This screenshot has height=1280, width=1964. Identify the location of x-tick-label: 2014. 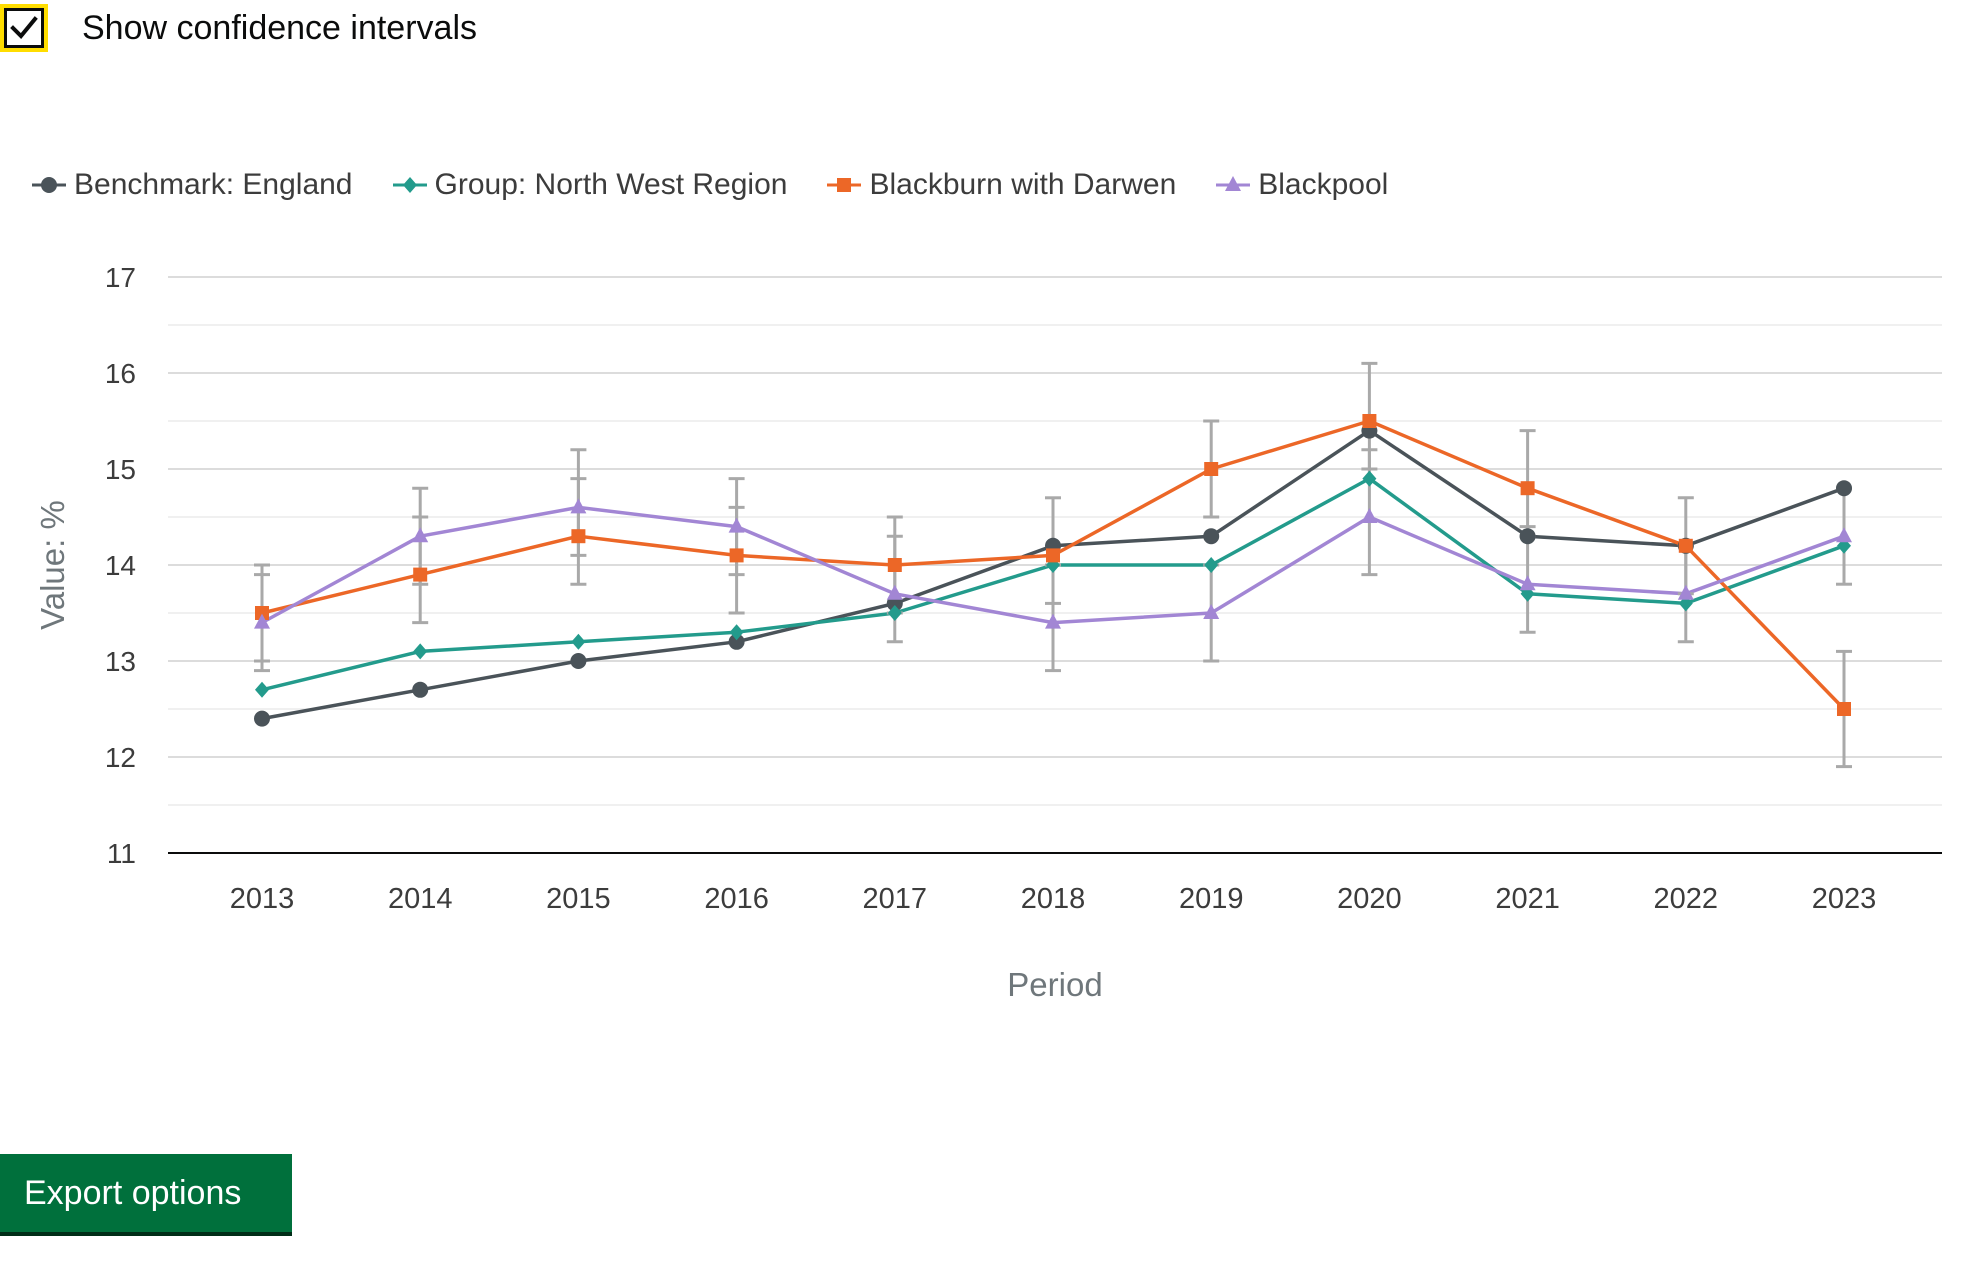
(420, 899).